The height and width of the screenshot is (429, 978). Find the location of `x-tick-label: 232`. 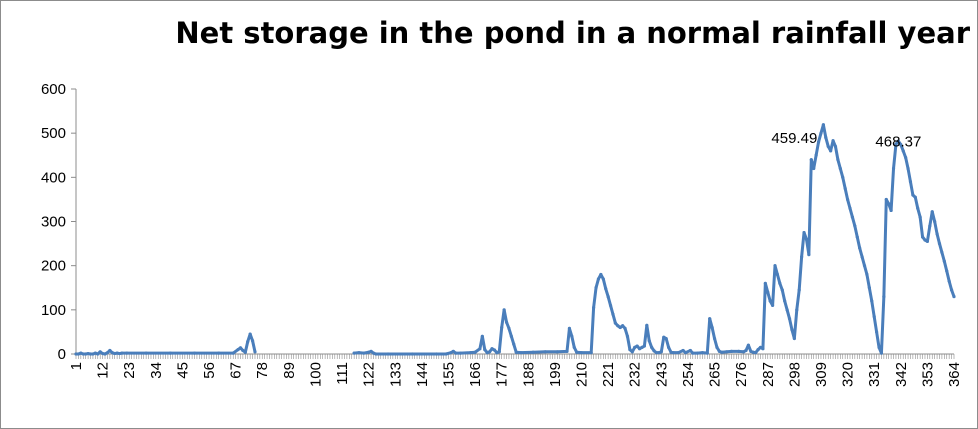

x-tick-label: 232 is located at coordinates (635, 374).